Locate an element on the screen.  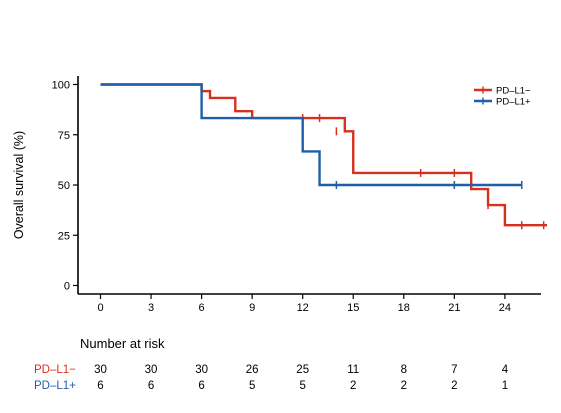
x-tick-label: 18 is located at coordinates (404, 308).